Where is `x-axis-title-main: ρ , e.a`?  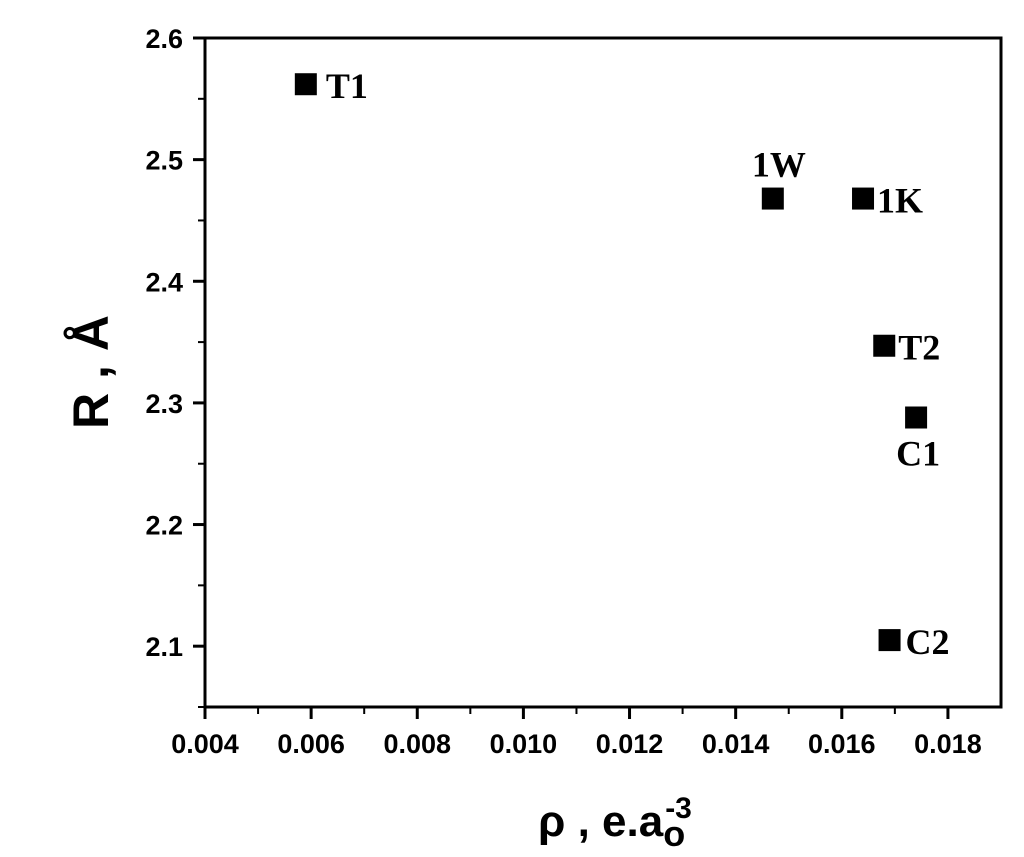 x-axis-title-main: ρ , e.a is located at coordinates (601, 821).